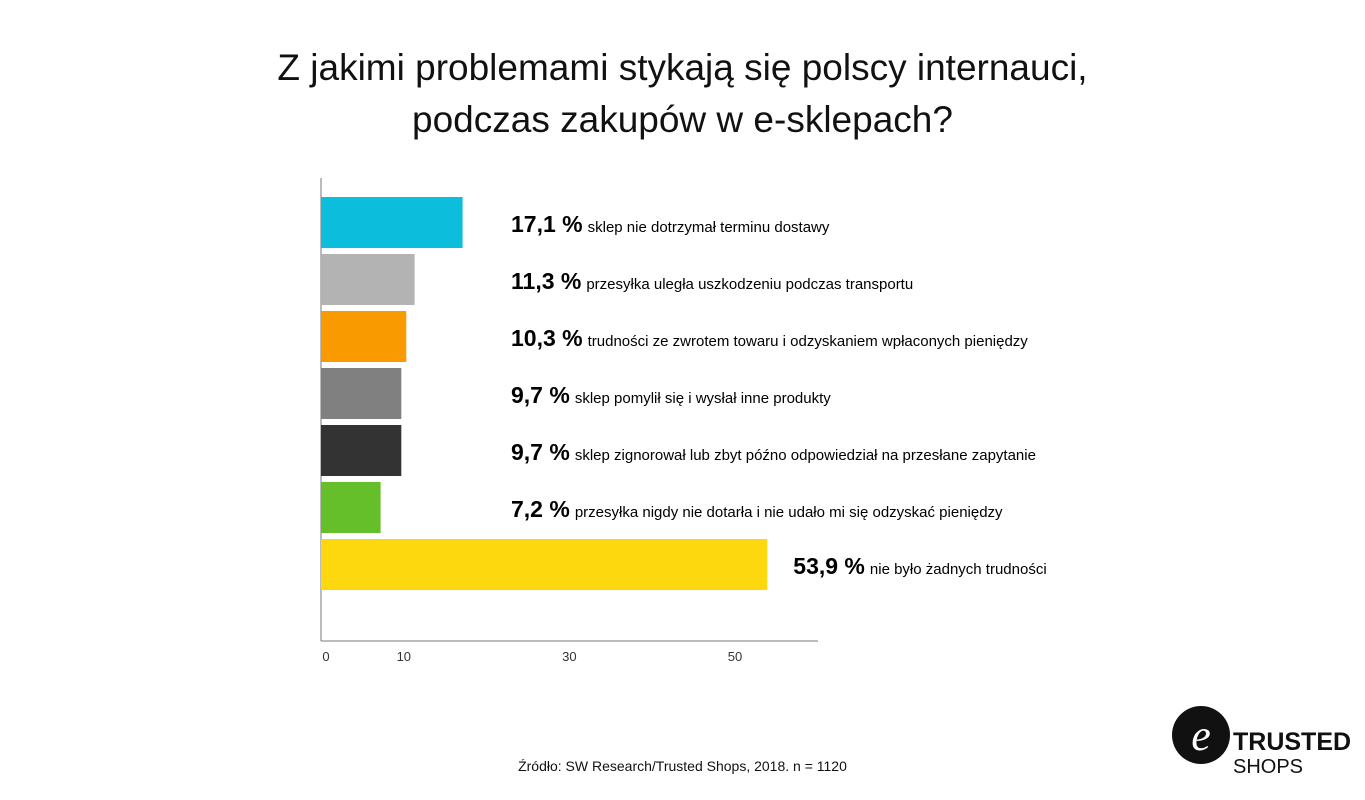 The height and width of the screenshot is (800, 1365). I want to click on bar-value-label: 53,9 %, so click(829, 566).